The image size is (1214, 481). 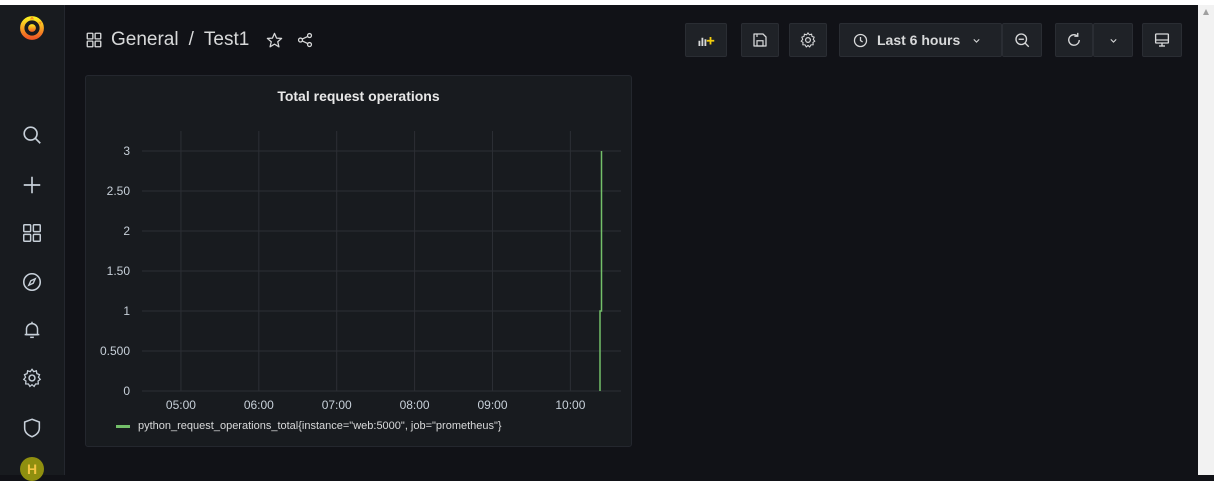 I want to click on shield-icon, so click(x=32, y=428).